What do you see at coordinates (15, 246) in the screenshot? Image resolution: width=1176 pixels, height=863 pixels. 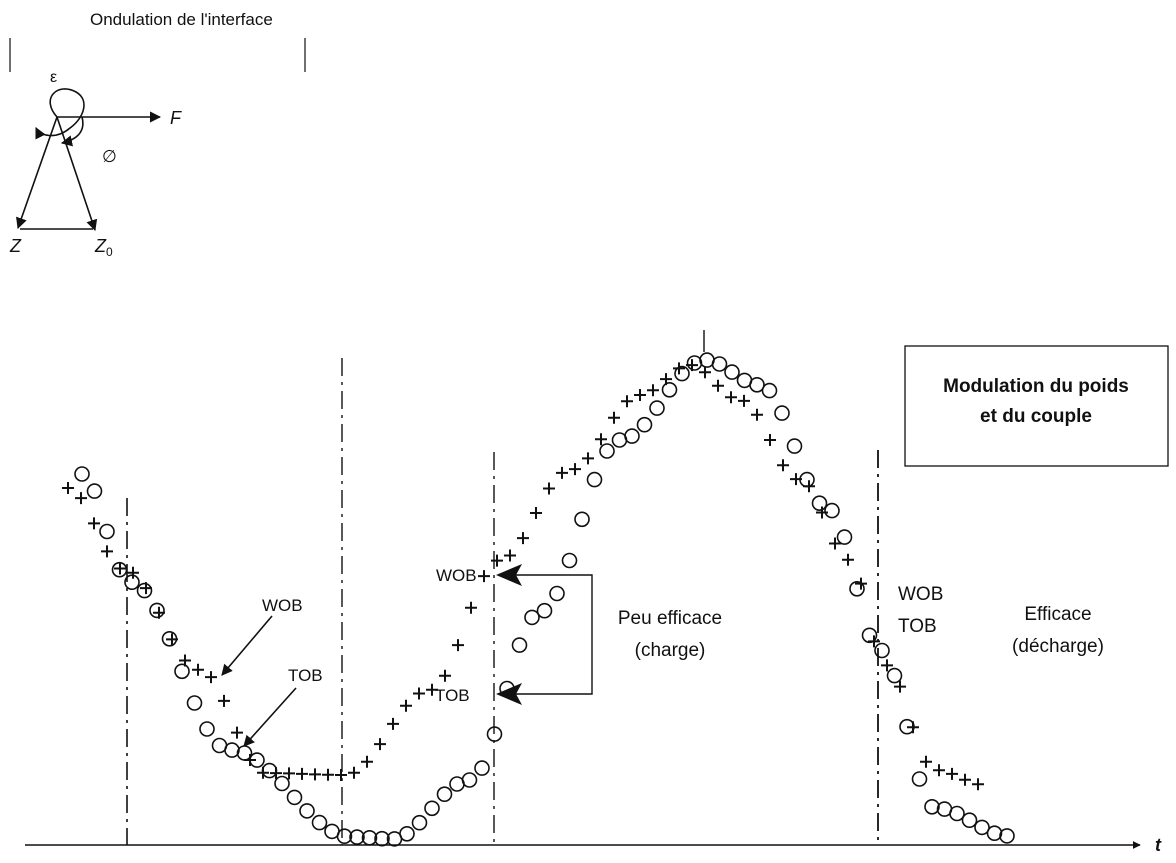 I see `z-label: Z` at bounding box center [15, 246].